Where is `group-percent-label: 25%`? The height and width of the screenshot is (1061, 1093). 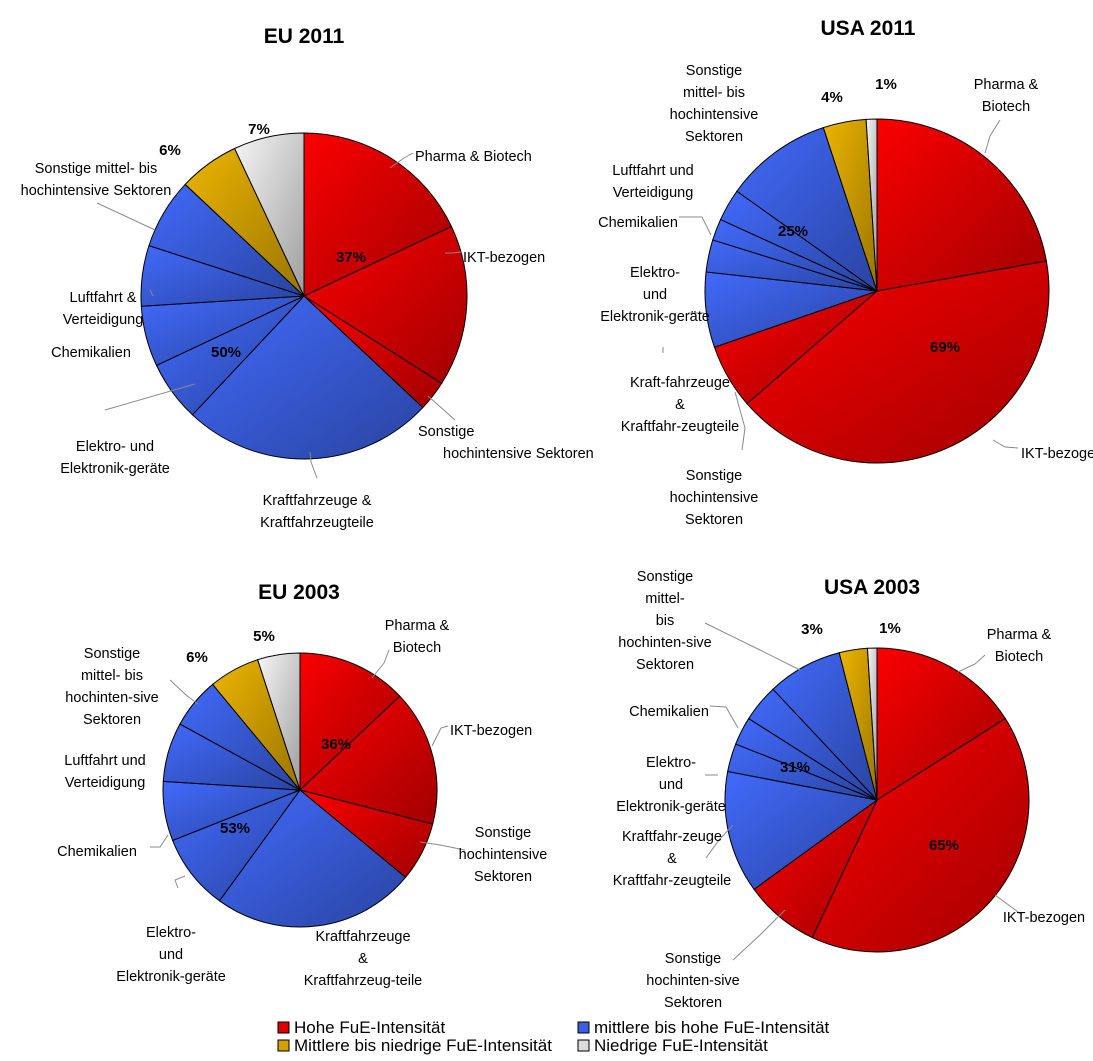
group-percent-label: 25% is located at coordinates (793, 231).